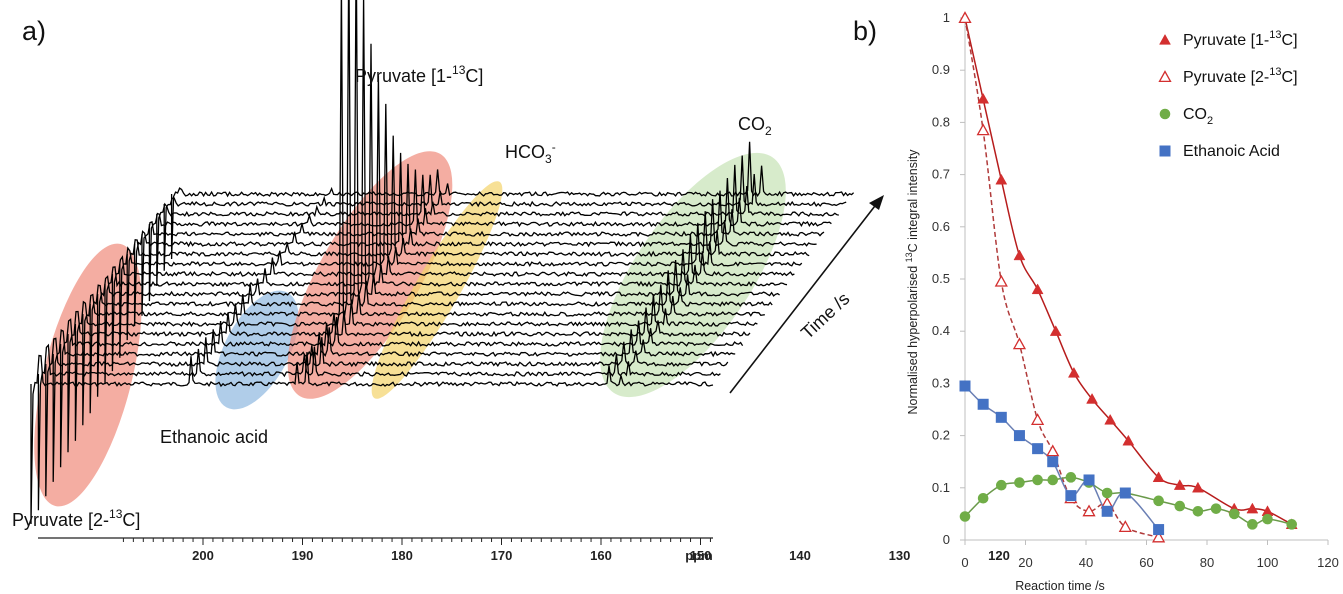 The height and width of the screenshot is (594, 1343). What do you see at coordinates (999, 555) in the screenshot?
I see `ppm-tick-label: 120` at bounding box center [999, 555].